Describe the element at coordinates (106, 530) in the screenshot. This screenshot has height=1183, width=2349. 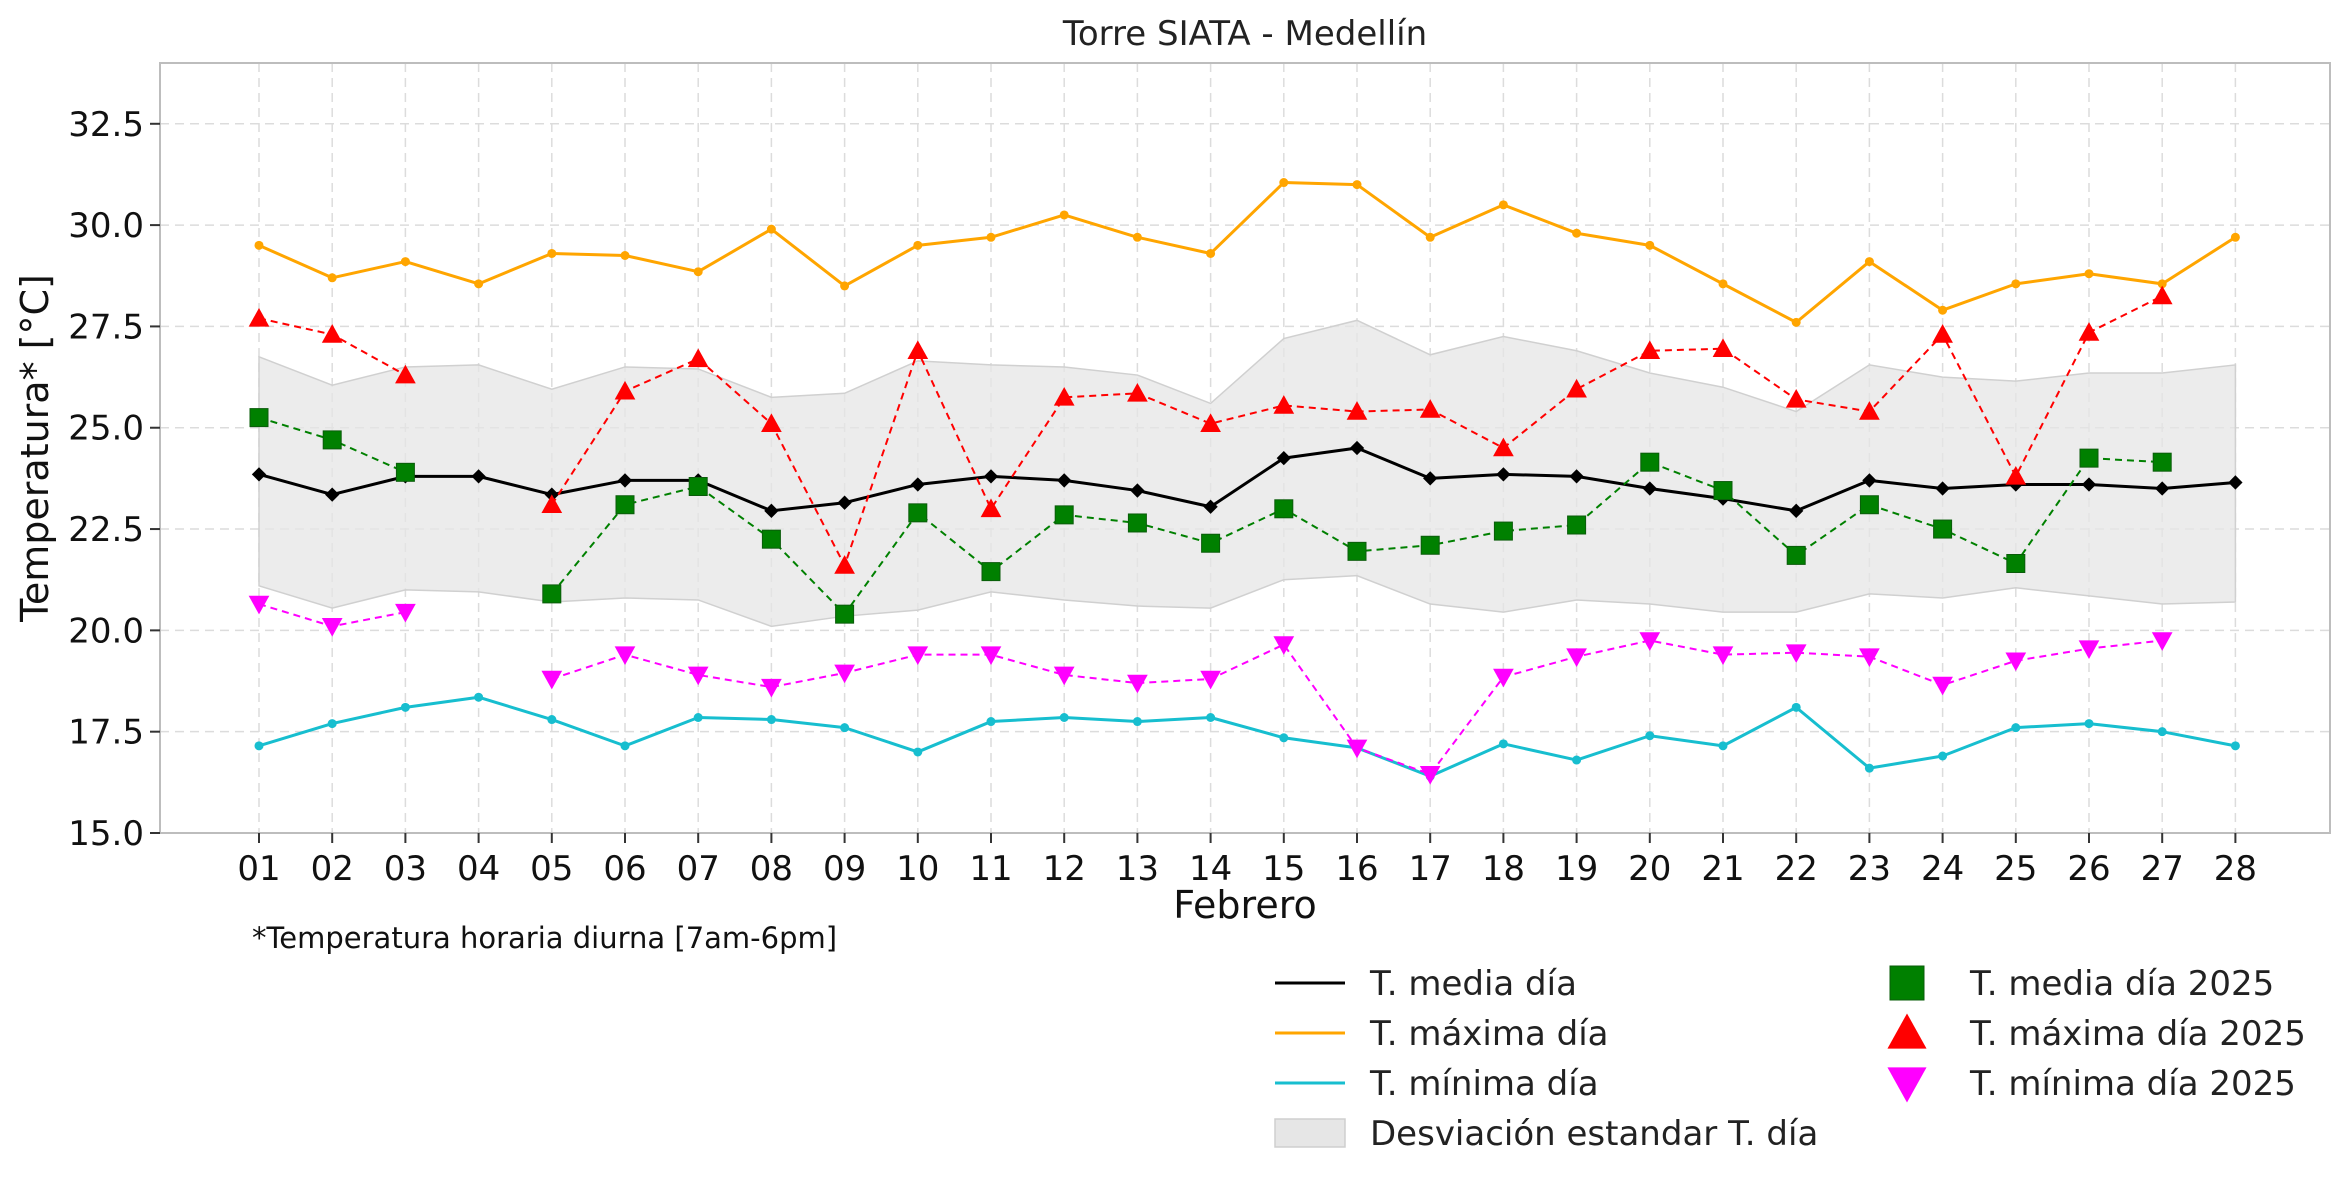
I see `y-tick-label: 22.5` at that location.